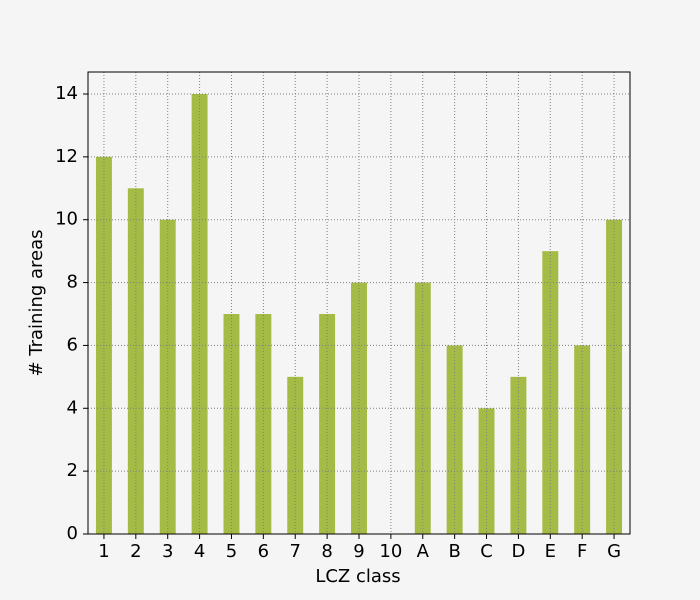 The image size is (700, 600). I want to click on x-tick-label: 2, so click(135, 551).